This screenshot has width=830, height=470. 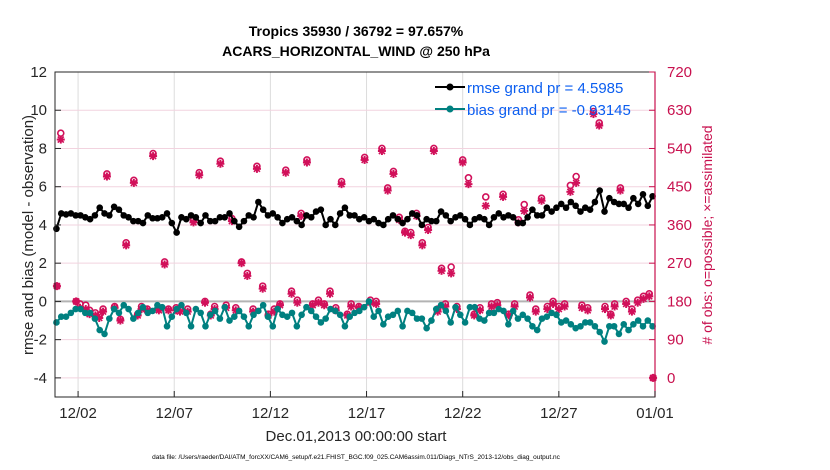 I want to click on right-tick-label: 270, so click(x=679, y=263).